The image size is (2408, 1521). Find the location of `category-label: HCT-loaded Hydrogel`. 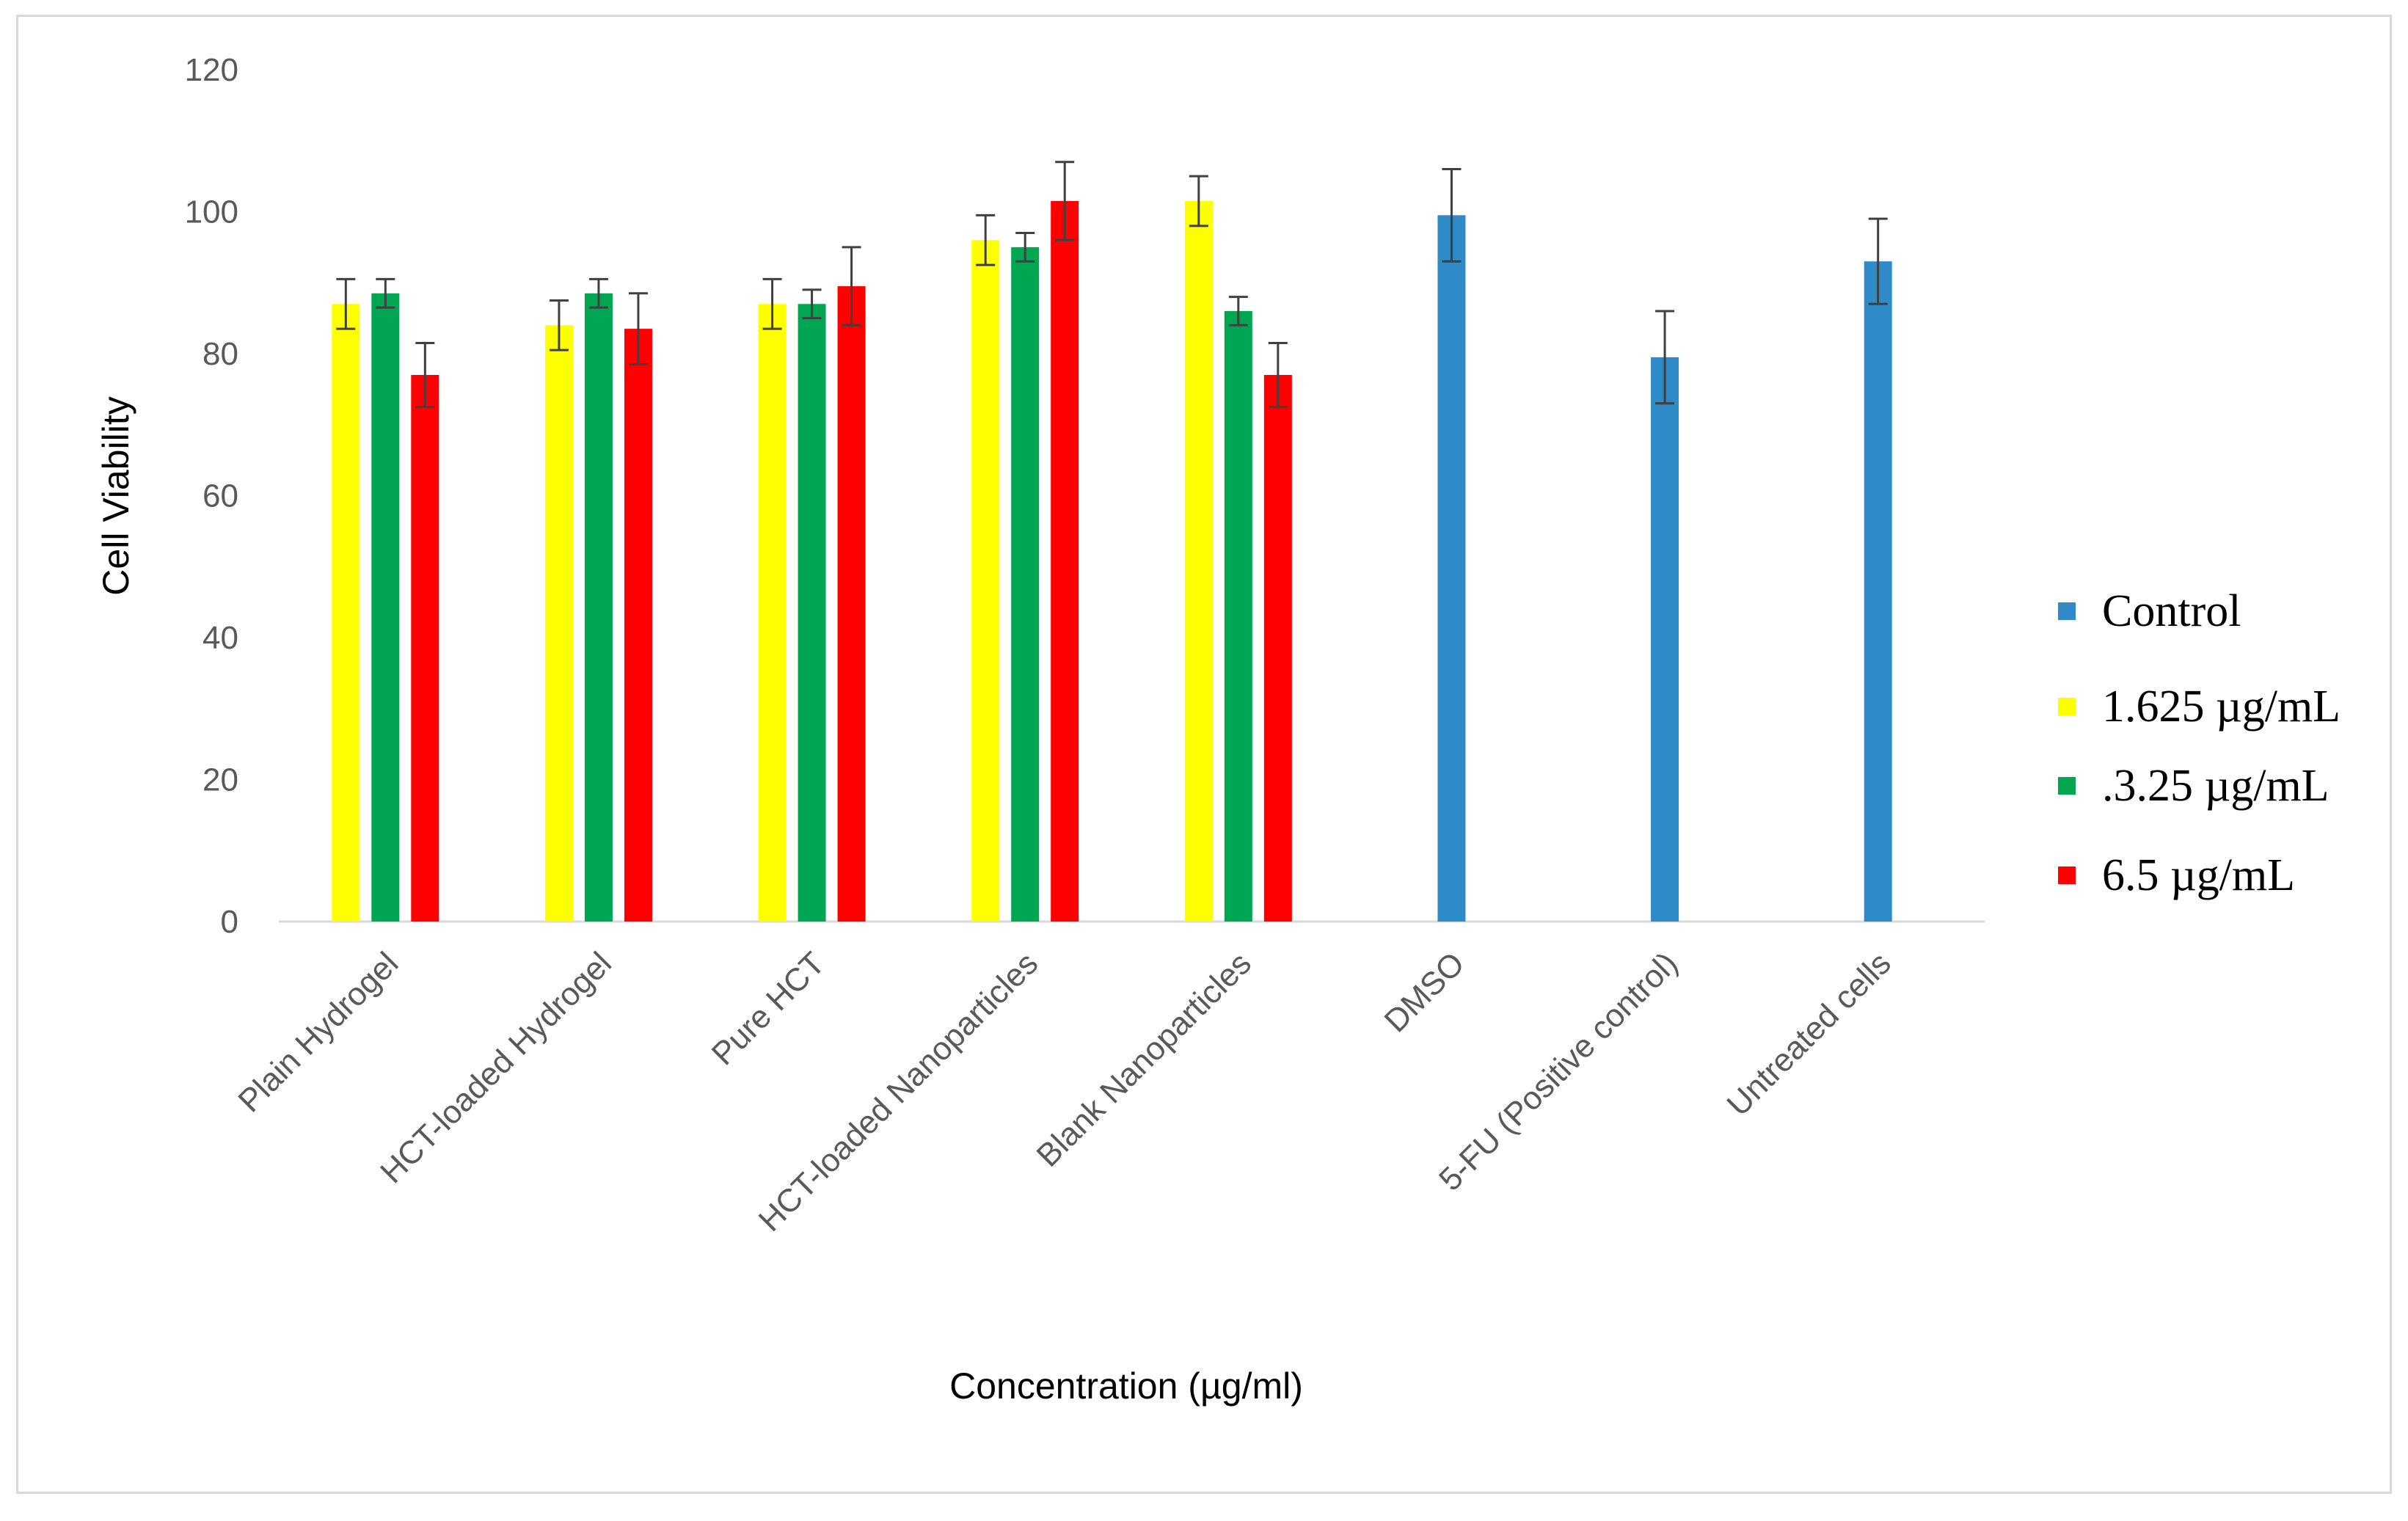

category-label: HCT-loaded Hydrogel is located at coordinates (496, 1067).